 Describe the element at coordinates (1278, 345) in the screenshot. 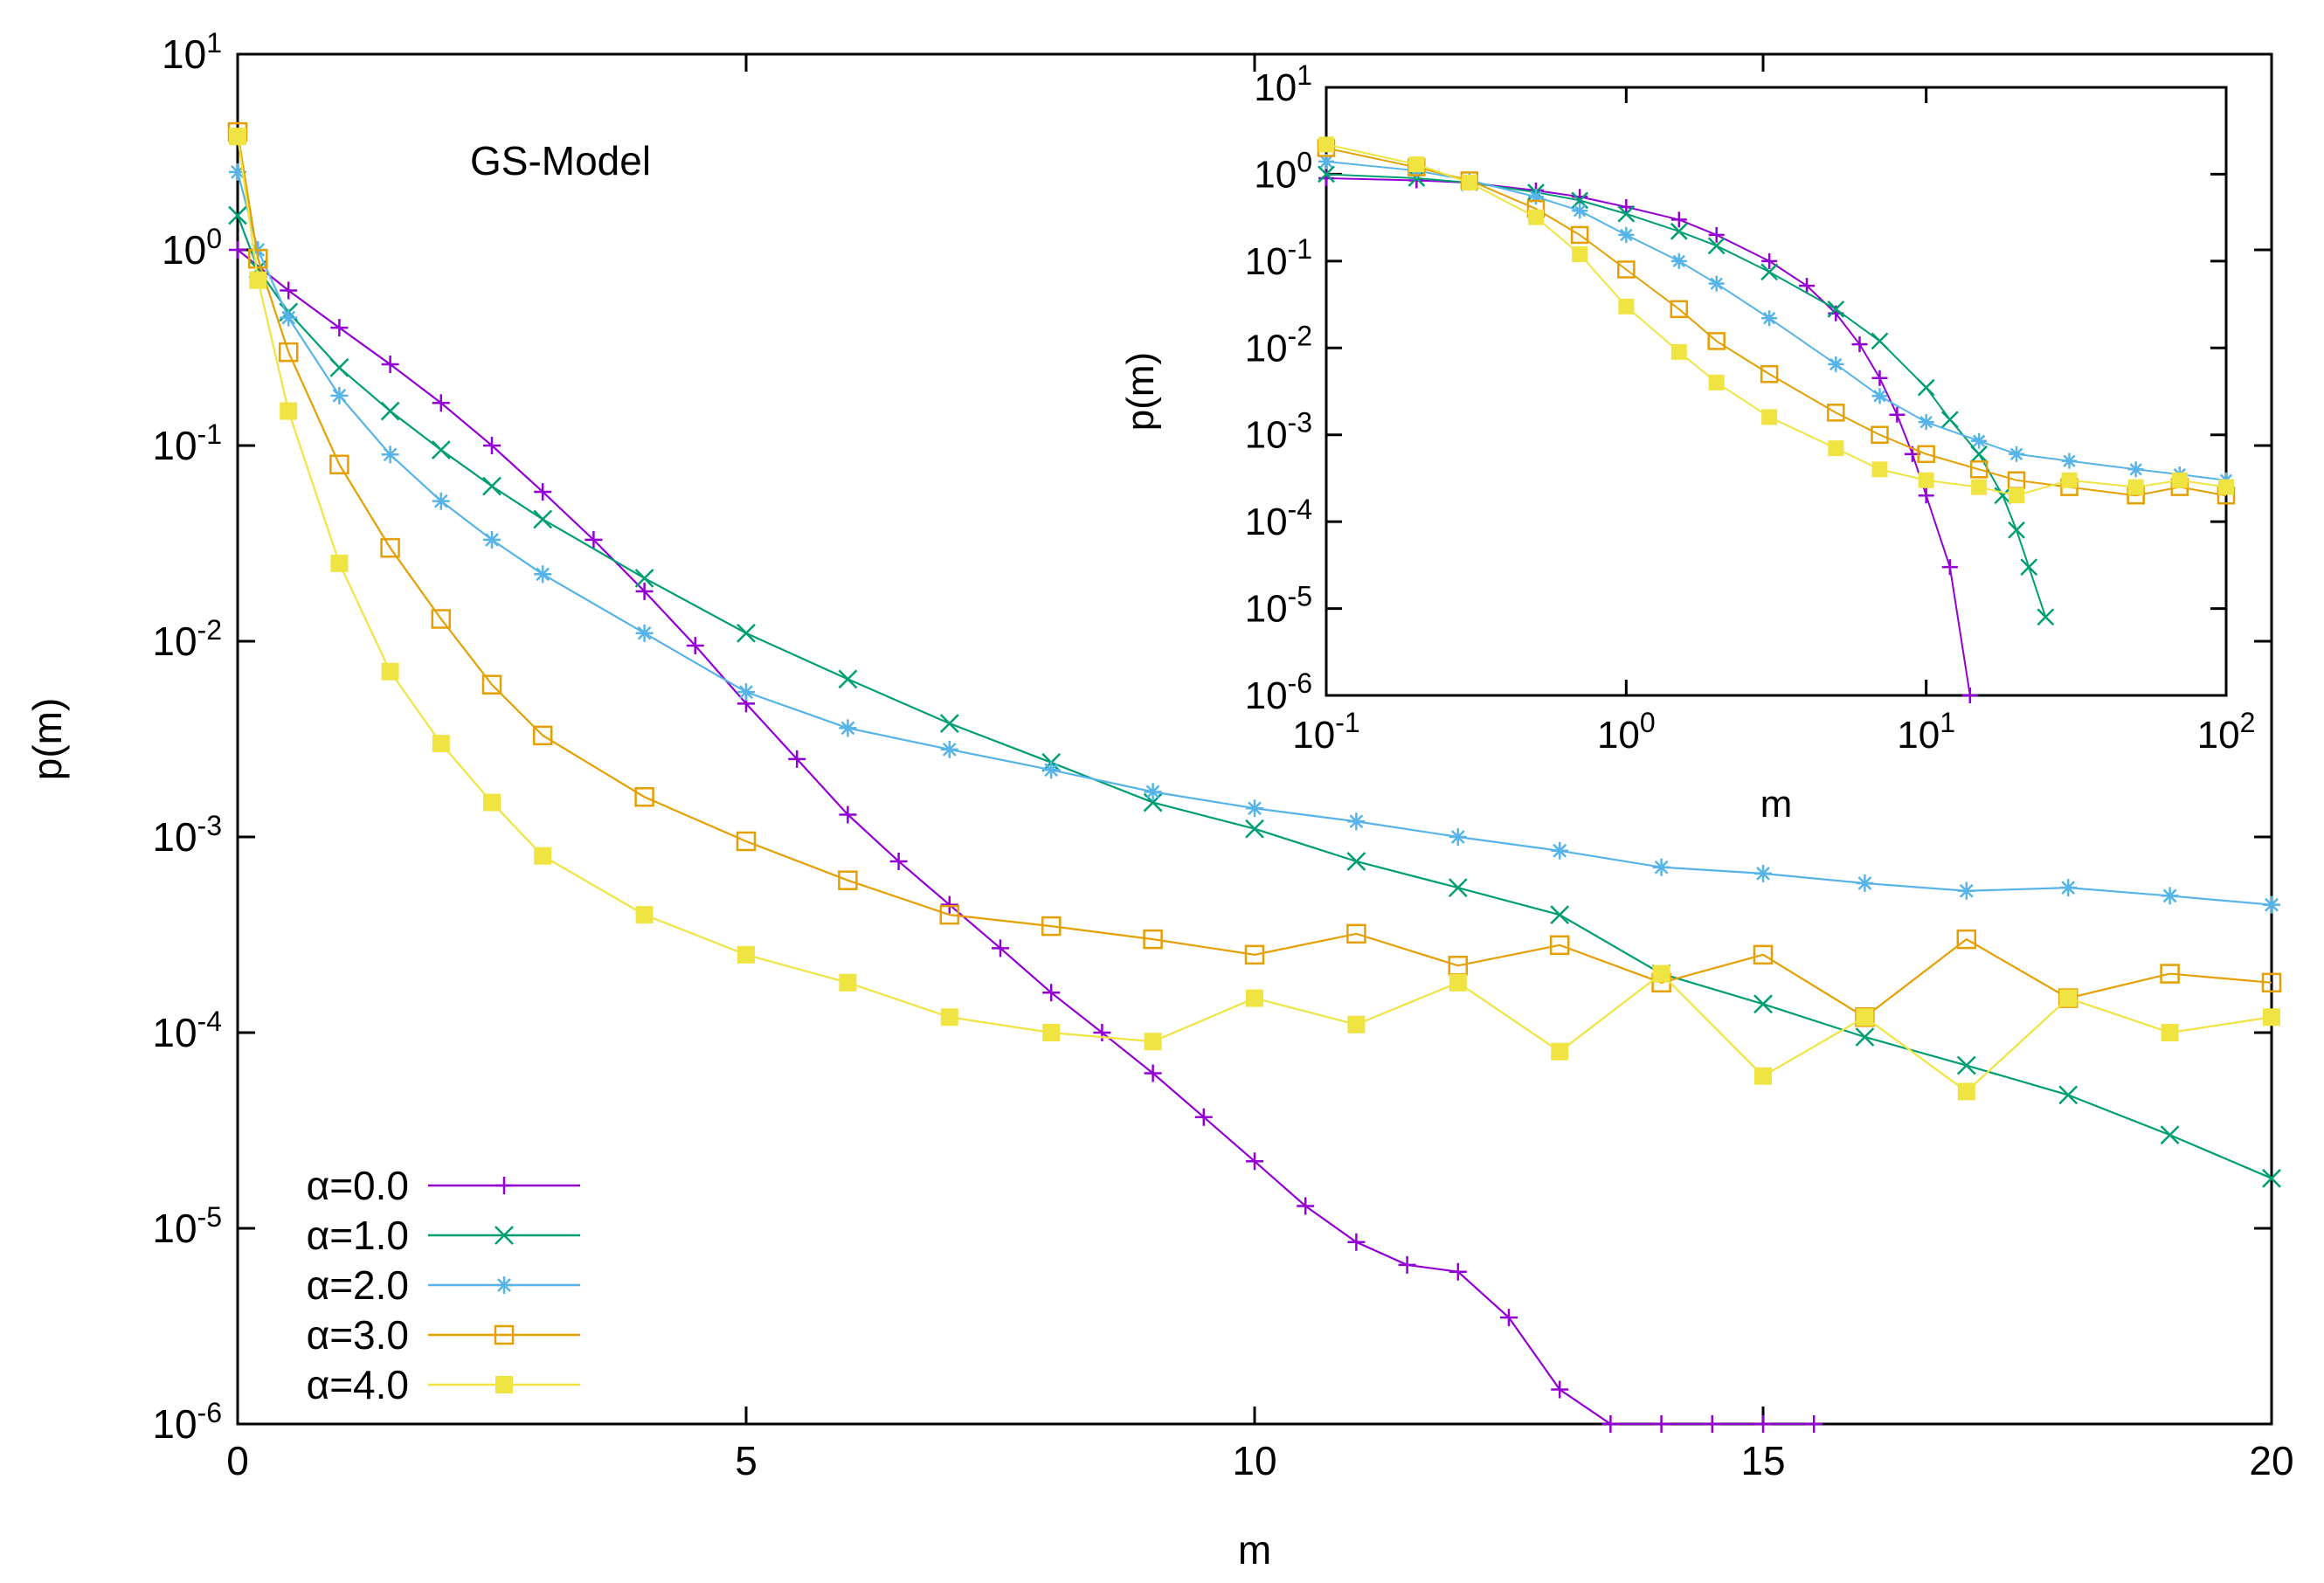

I see `inset-y-tick-label: 10⁻²` at that location.